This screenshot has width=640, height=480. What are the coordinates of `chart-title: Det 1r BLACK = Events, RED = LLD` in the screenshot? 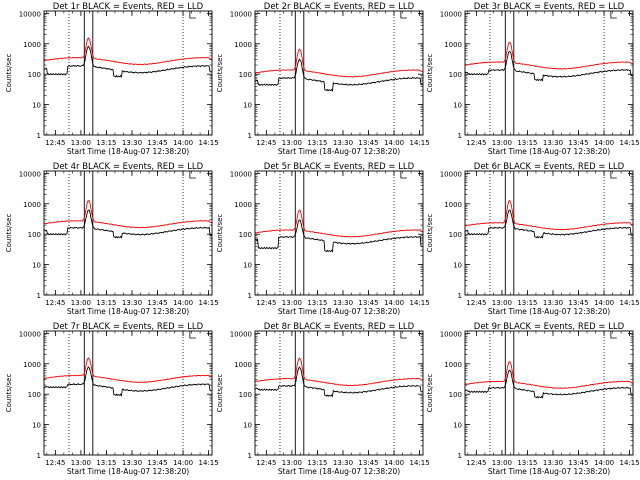 It's located at (128, 7).